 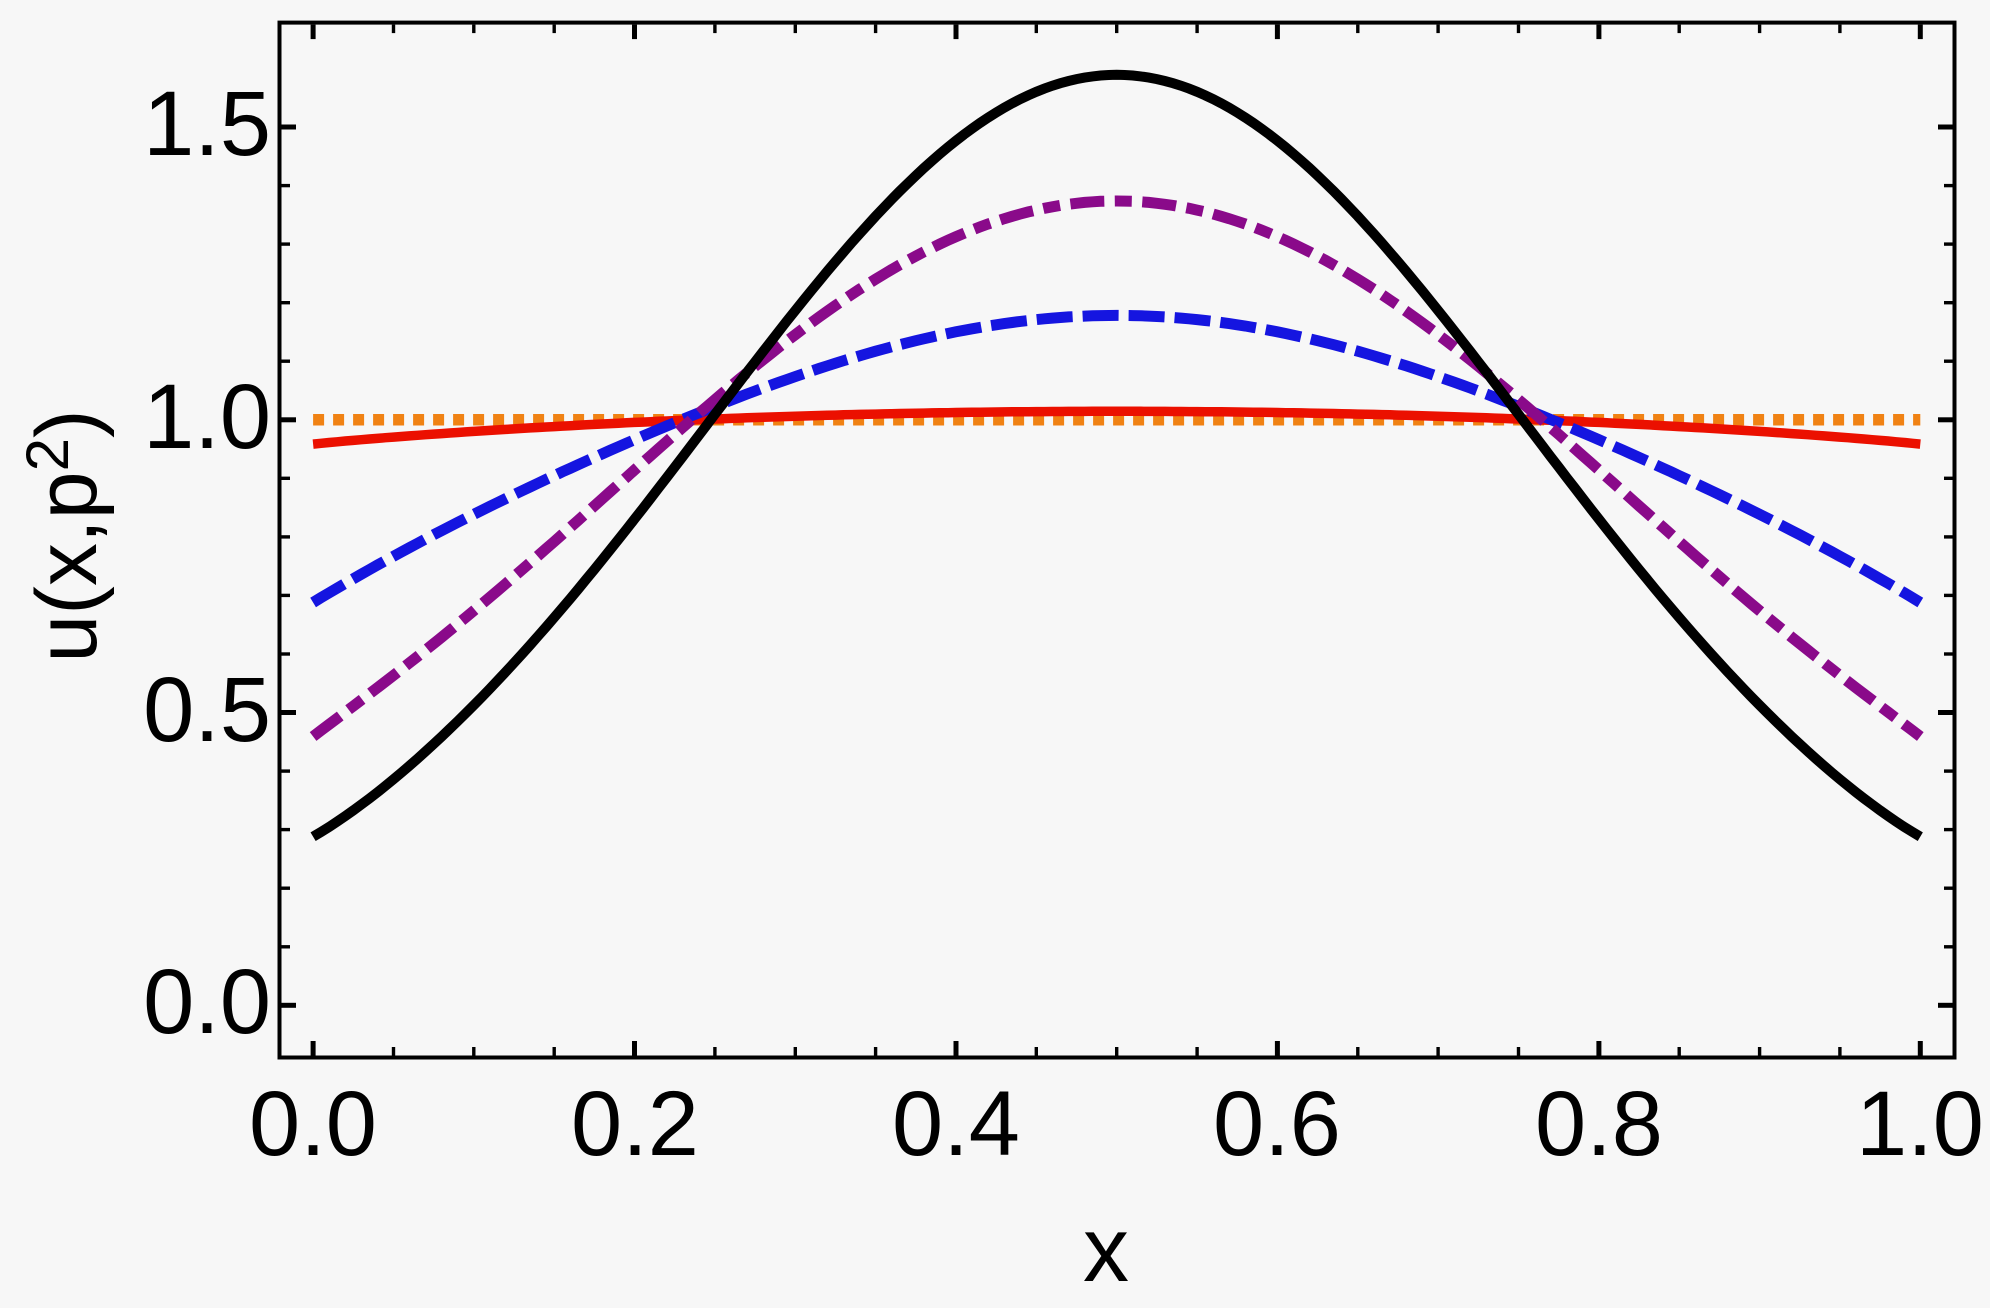 What do you see at coordinates (635, 1124) in the screenshot?
I see `svg-text: 0.2` at bounding box center [635, 1124].